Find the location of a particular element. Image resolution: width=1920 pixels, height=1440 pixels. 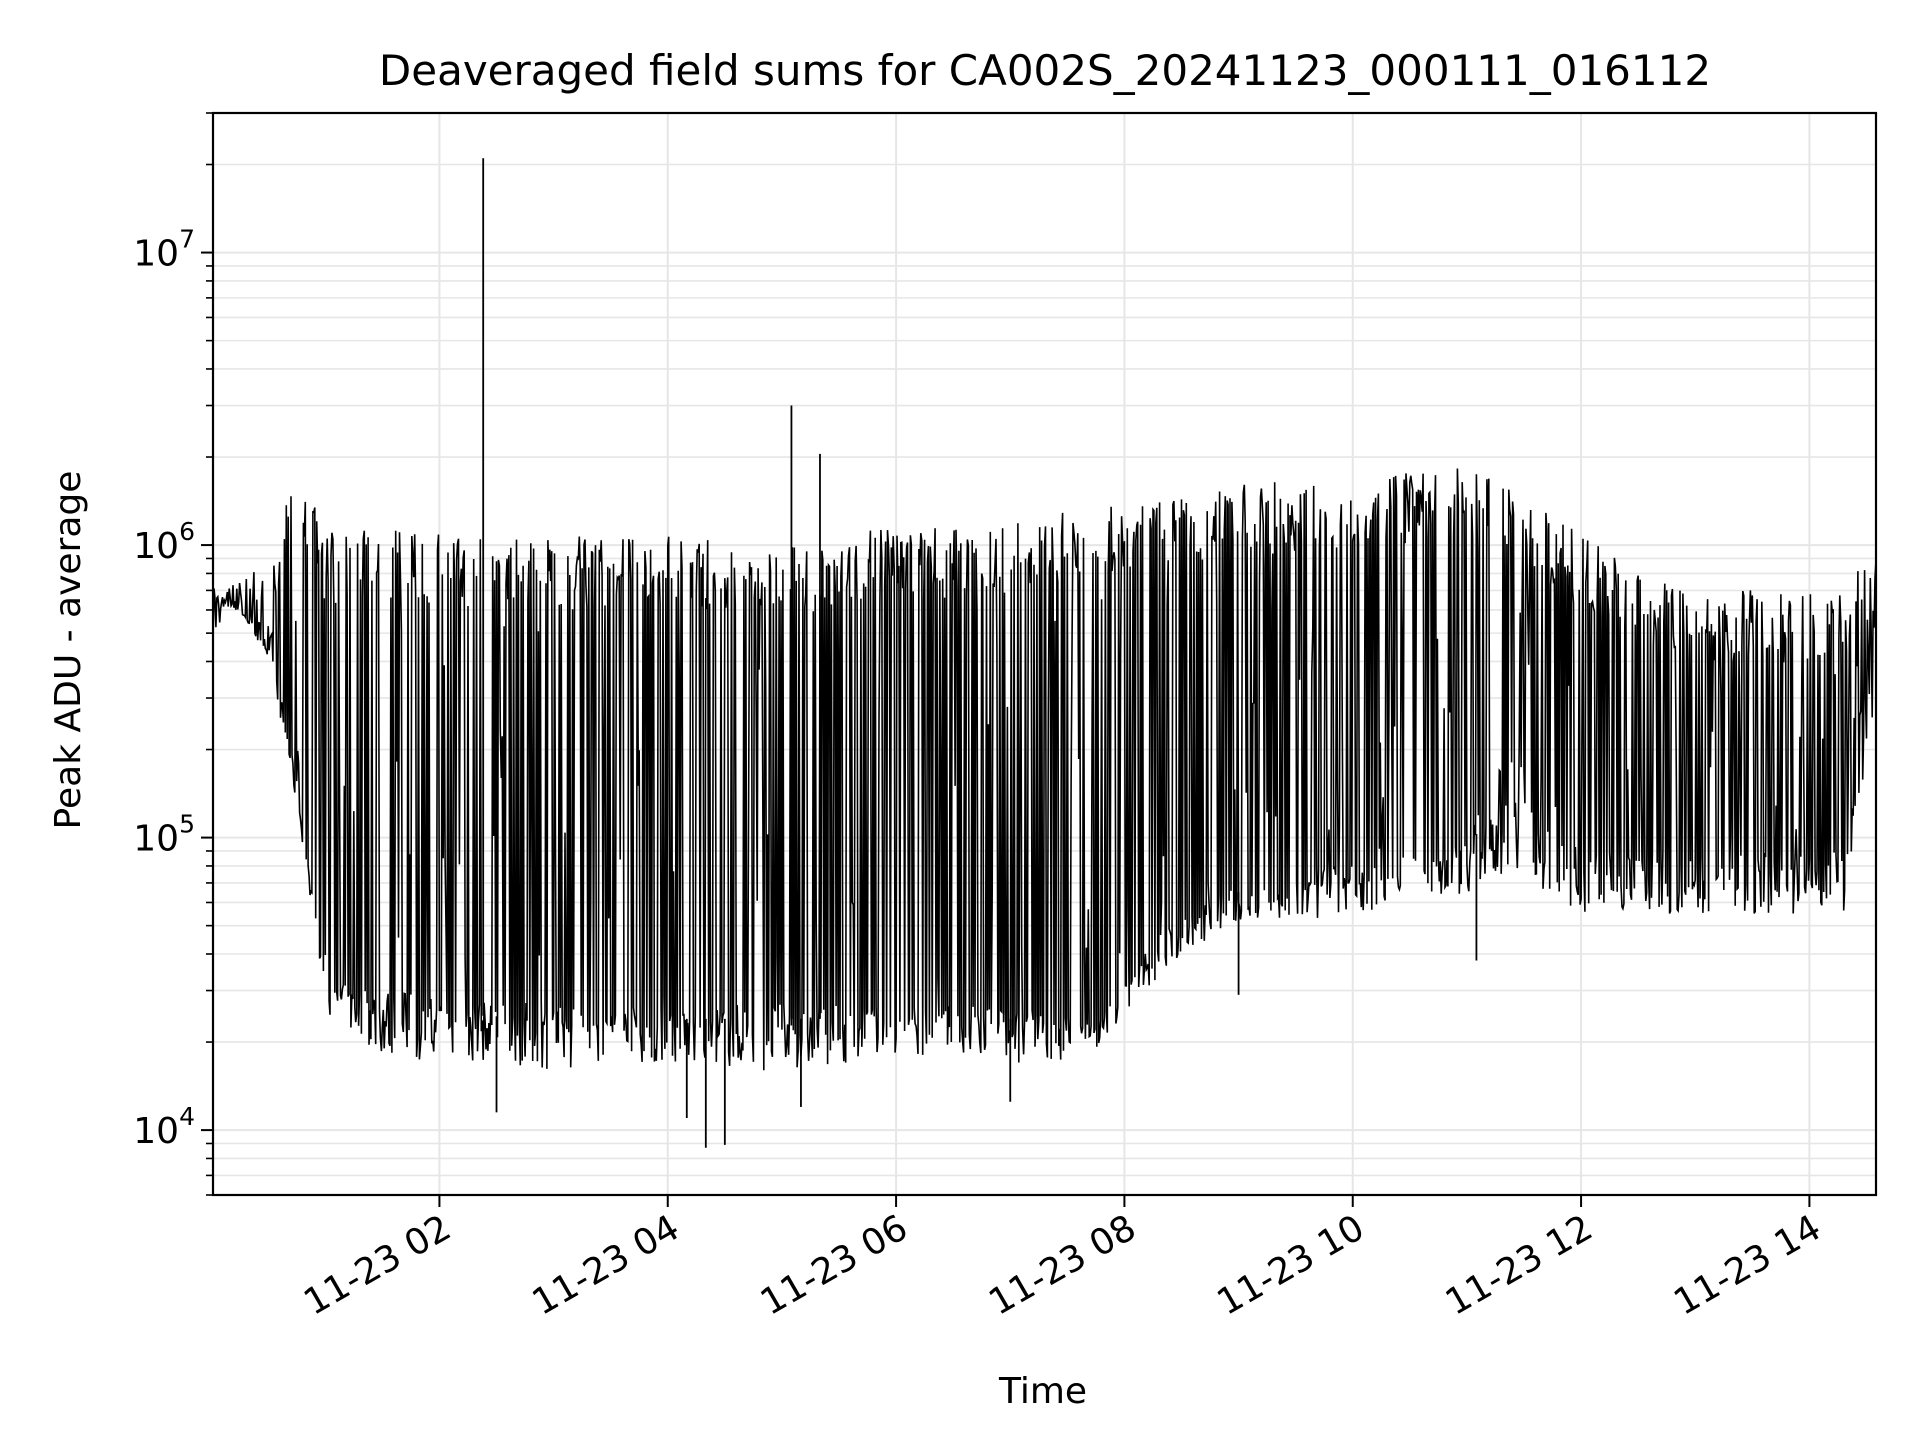

x-tick-label: 11-23 08 is located at coordinates (1062, 1265).